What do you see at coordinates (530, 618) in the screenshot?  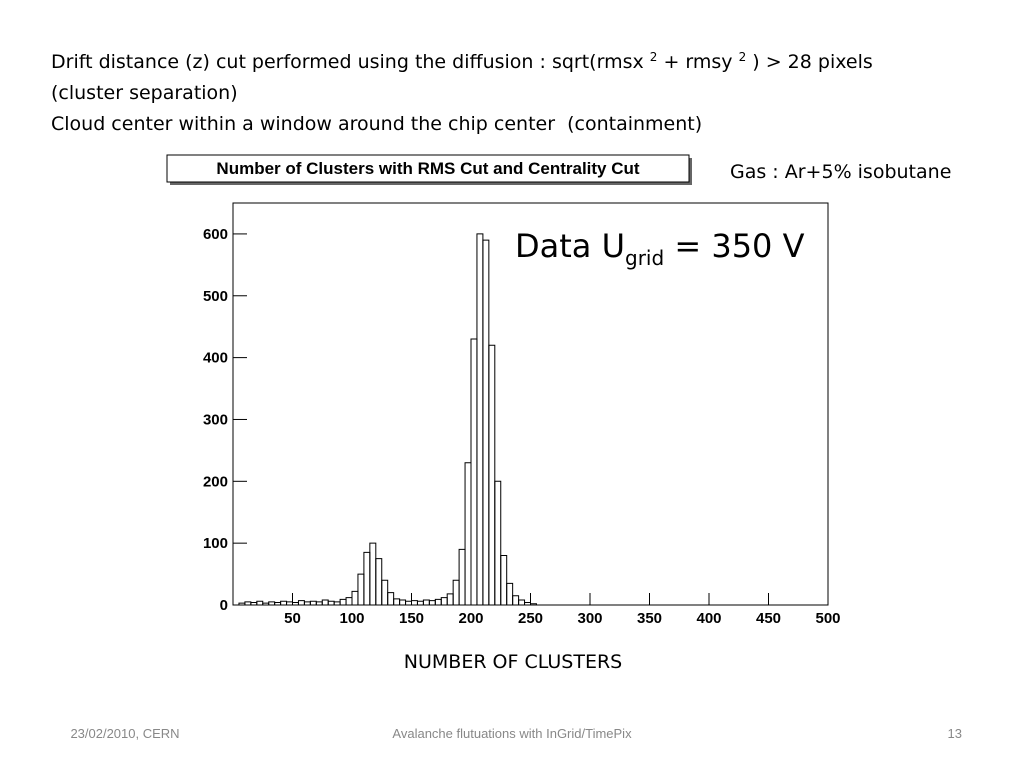 I see `x-tick-label: 250` at bounding box center [530, 618].